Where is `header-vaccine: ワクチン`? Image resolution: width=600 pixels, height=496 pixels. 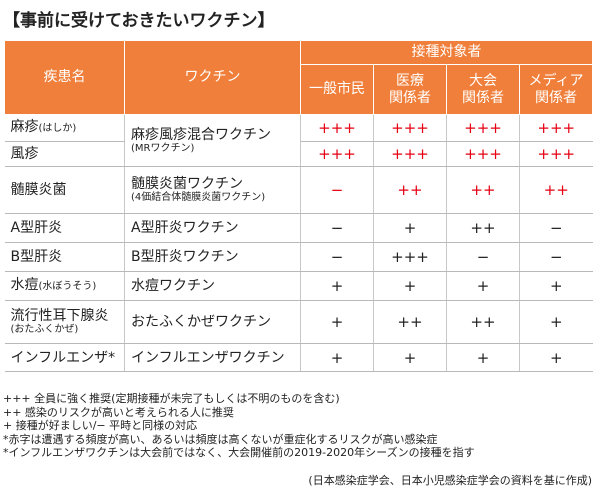
header-vaccine: ワクチン is located at coordinates (212, 77).